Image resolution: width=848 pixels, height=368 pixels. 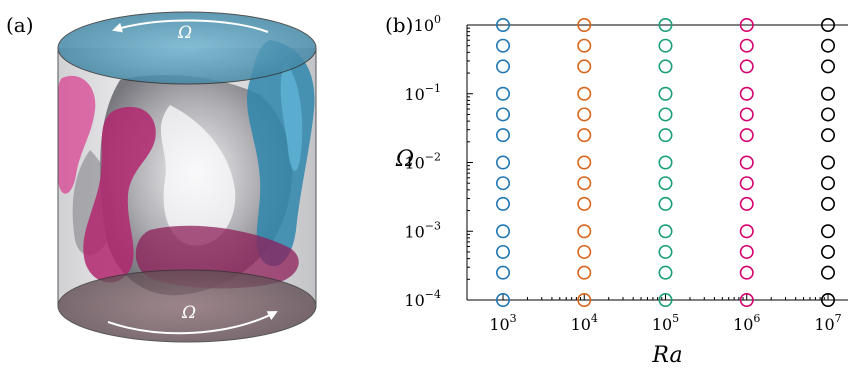 I want to click on y-tick-label: 10⁻⁴, so click(x=422, y=299).